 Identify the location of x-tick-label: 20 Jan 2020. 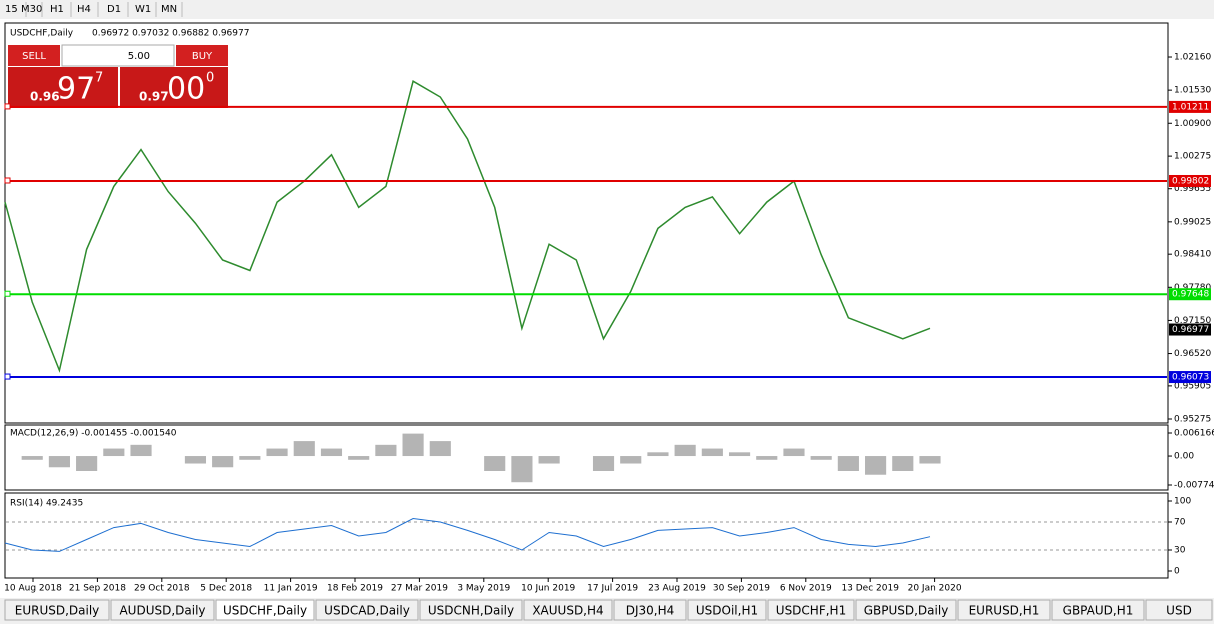
(935, 589).